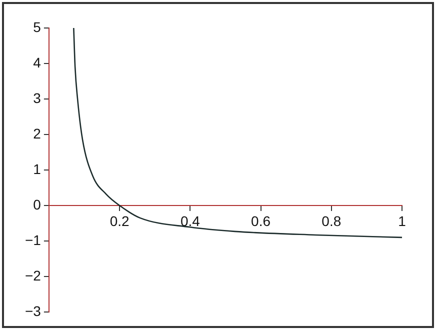 This screenshot has width=436, height=330. I want to click on y-tick-label: −2, so click(33, 275).